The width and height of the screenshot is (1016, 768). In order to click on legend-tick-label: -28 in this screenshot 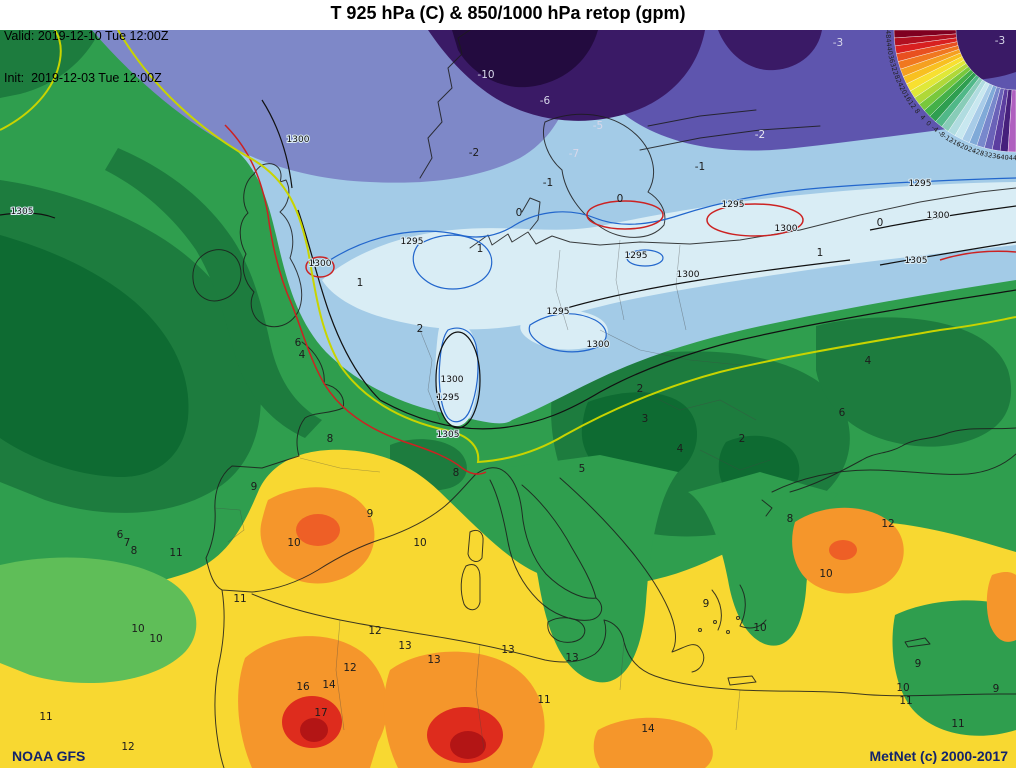, I will do `click(979, 152)`.